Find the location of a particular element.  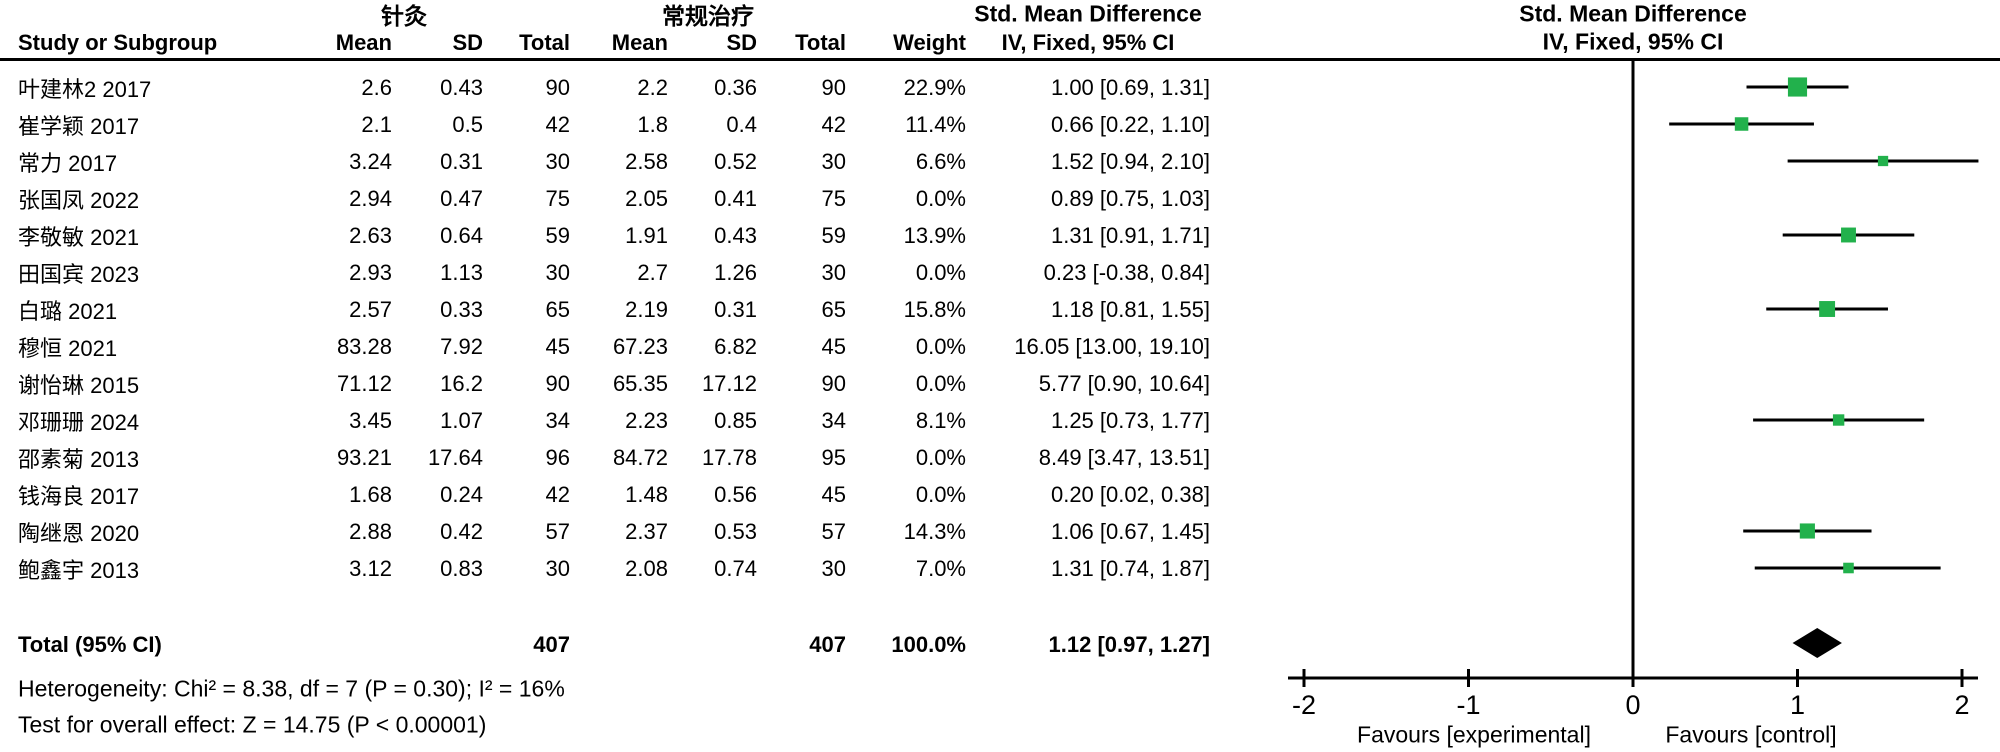

plot-subtitle: IV, Fixed, 95% CI is located at coordinates (1633, 41).